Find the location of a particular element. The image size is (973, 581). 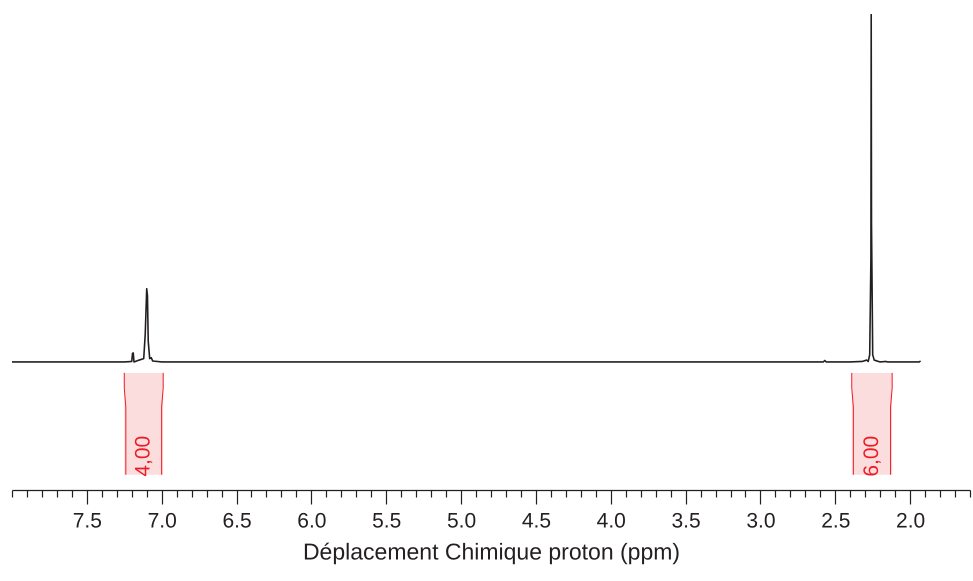

x-tick-label: 5.0 is located at coordinates (461, 521).